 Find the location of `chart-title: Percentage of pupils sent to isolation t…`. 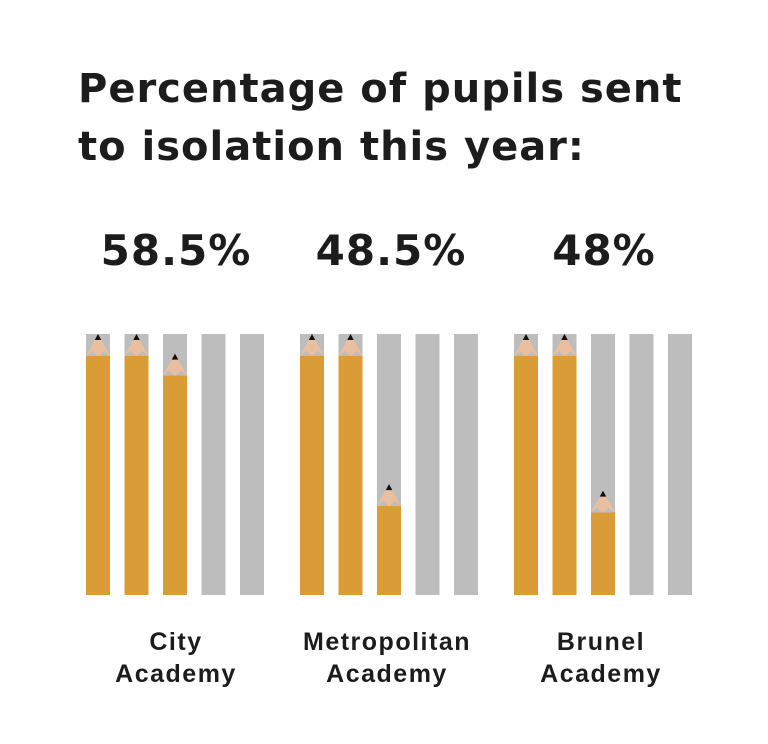

chart-title: Percentage of pupils sent to isolation t… is located at coordinates (408, 118).